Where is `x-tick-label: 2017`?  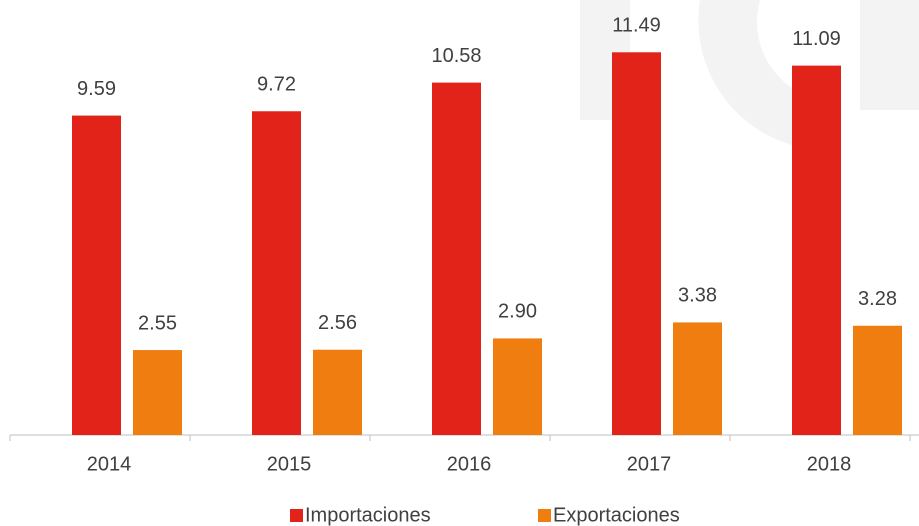
x-tick-label: 2017 is located at coordinates (649, 464).